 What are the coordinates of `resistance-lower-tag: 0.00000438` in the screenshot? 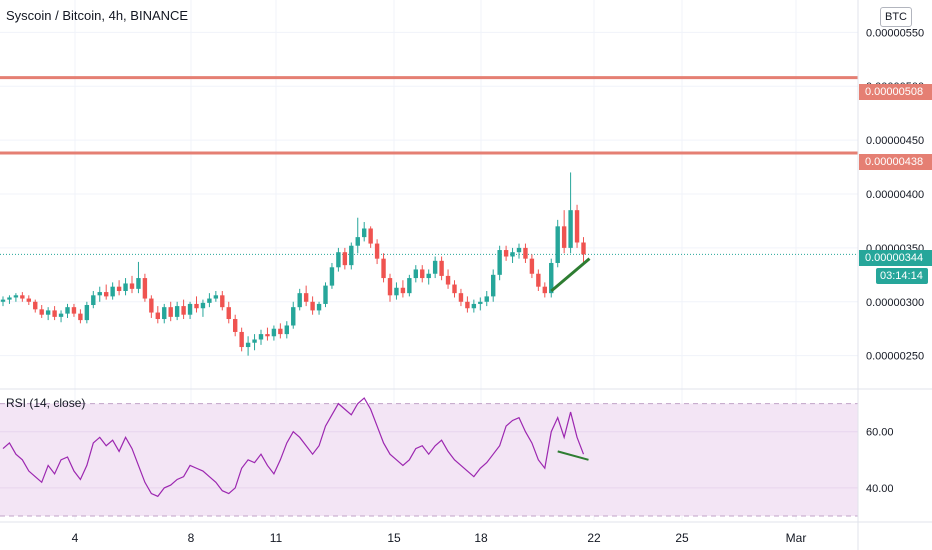 It's located at (895, 162).